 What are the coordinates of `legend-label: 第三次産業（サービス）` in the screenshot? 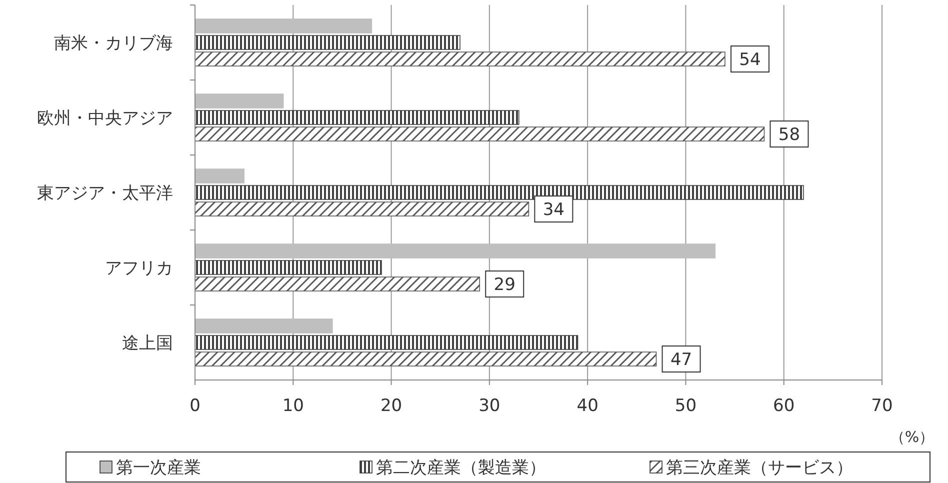 It's located at (759, 468).